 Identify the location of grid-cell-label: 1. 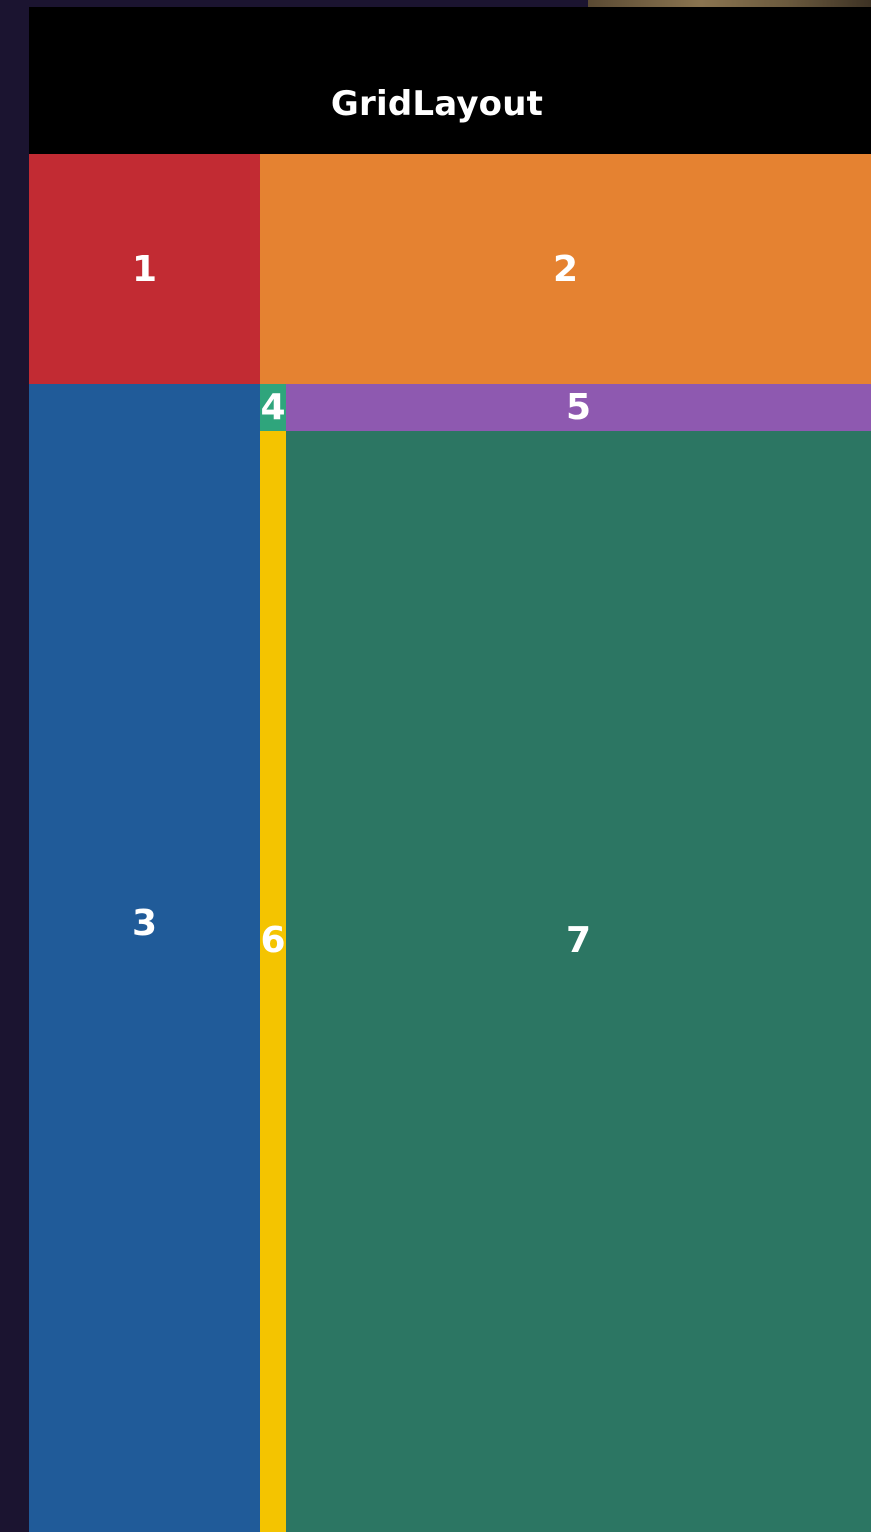
(144, 269).